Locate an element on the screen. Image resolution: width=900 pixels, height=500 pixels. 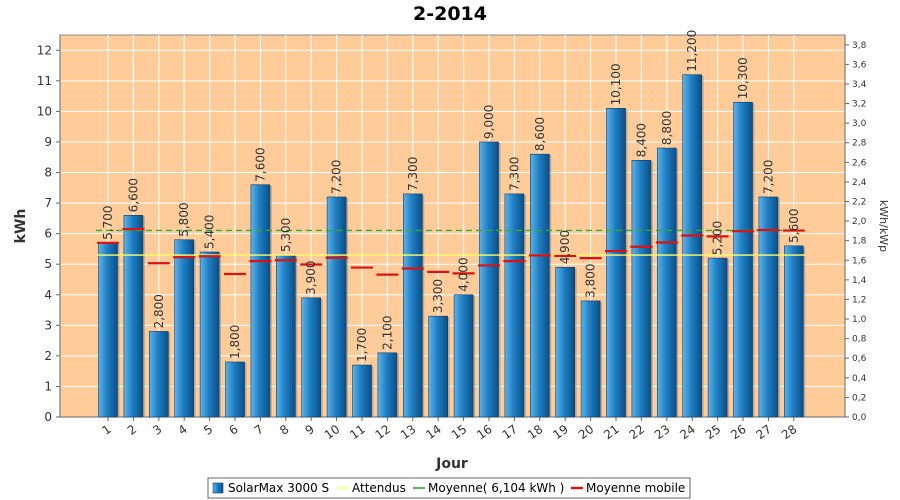
x-tick-label: 10 is located at coordinates (332, 432).